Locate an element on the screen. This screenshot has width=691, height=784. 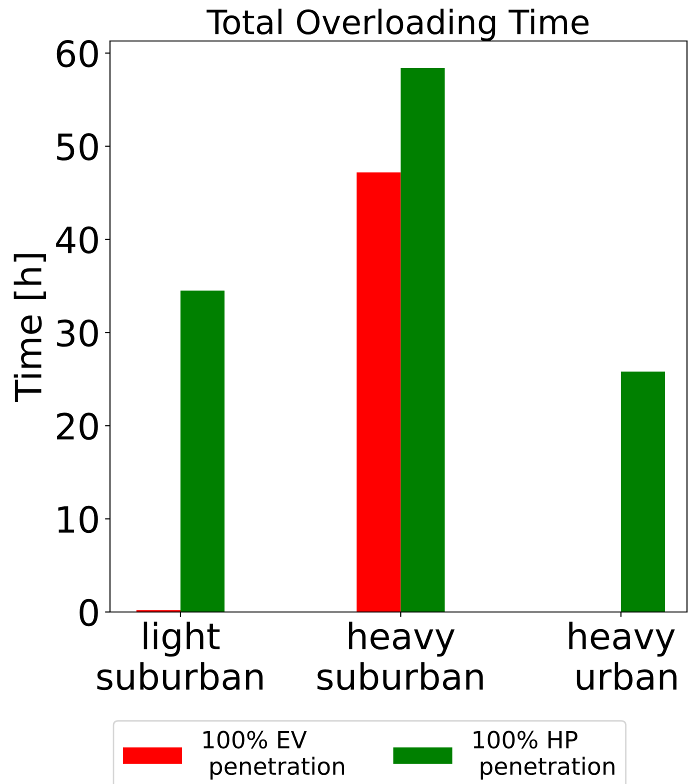
x-tick-label: light suburban is located at coordinates (180, 656).